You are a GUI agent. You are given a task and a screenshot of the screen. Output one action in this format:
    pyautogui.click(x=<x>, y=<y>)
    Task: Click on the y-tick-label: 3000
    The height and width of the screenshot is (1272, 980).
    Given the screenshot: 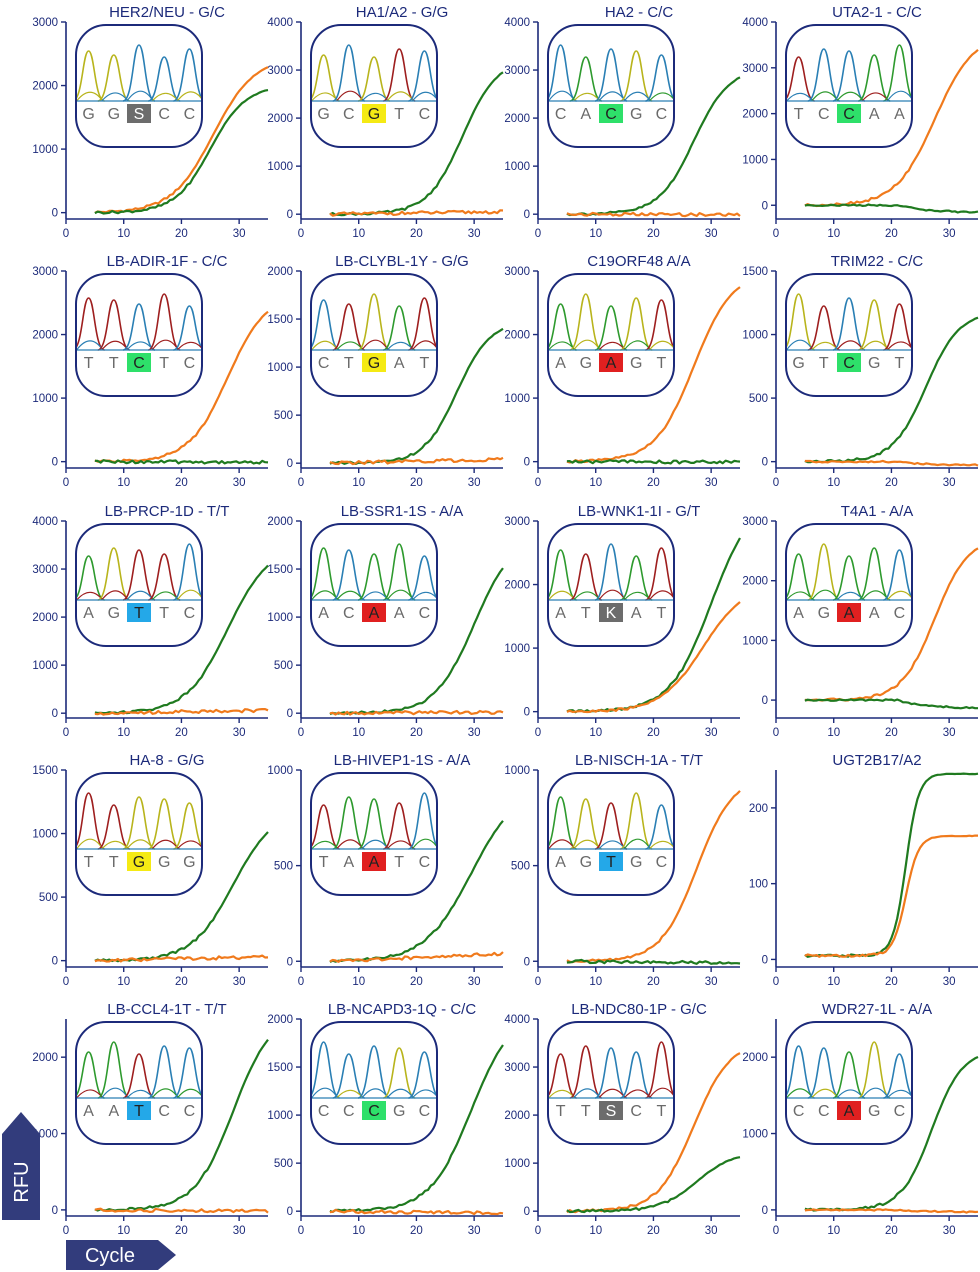 What is the action you would take?
    pyautogui.click(x=45, y=23)
    